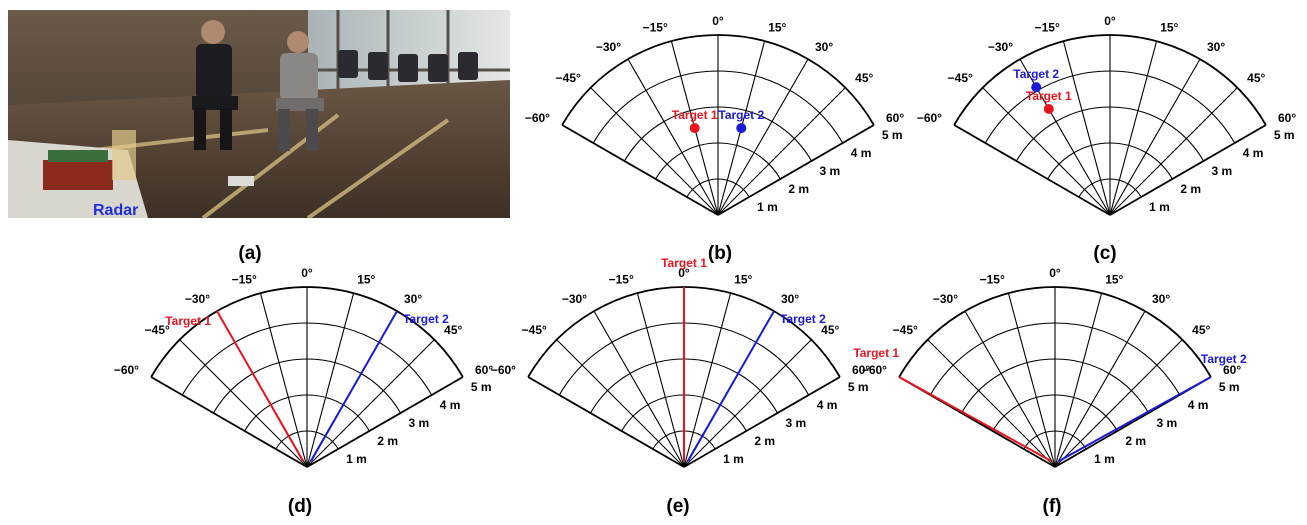  Describe the element at coordinates (1105, 253) in the screenshot. I see `caption-c: (c)` at that location.